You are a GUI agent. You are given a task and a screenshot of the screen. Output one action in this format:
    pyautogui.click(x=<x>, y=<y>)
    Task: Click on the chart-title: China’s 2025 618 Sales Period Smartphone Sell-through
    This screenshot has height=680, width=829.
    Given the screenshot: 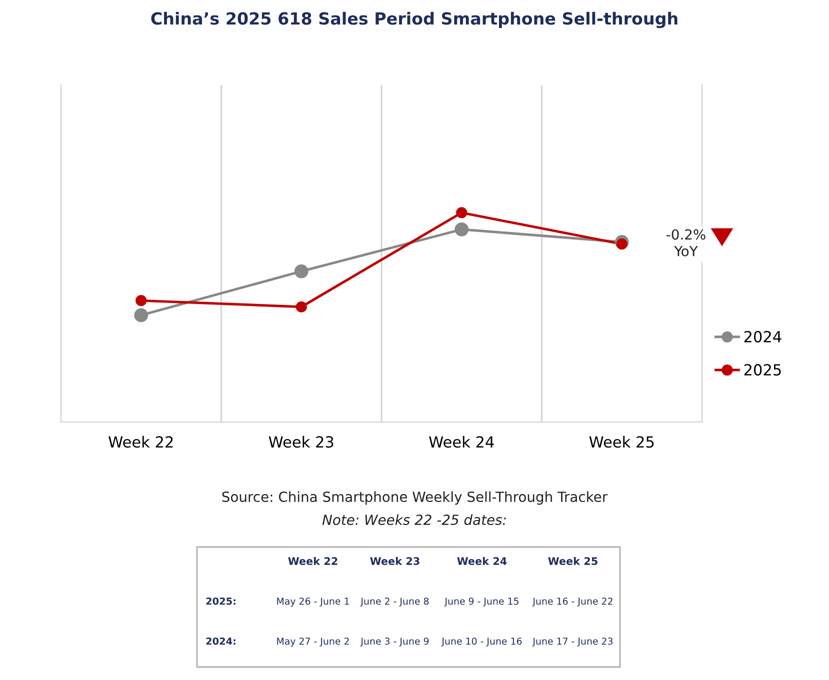 What is the action you would take?
    pyautogui.click(x=414, y=20)
    